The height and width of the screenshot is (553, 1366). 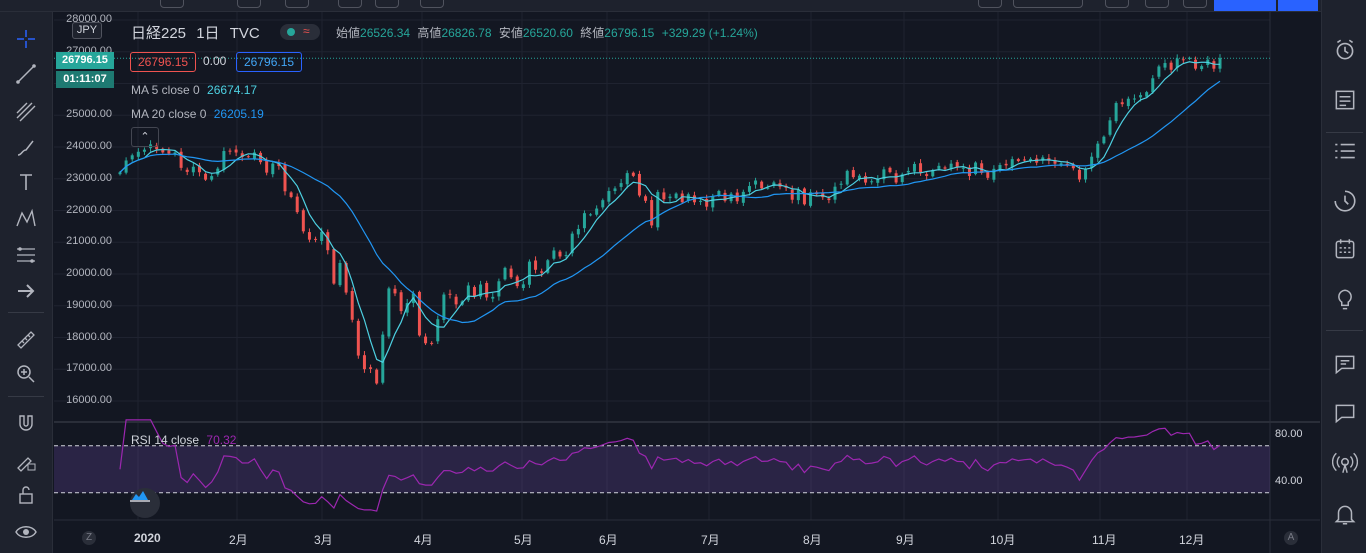 I want to click on forecast-tool-button, so click(x=26, y=255).